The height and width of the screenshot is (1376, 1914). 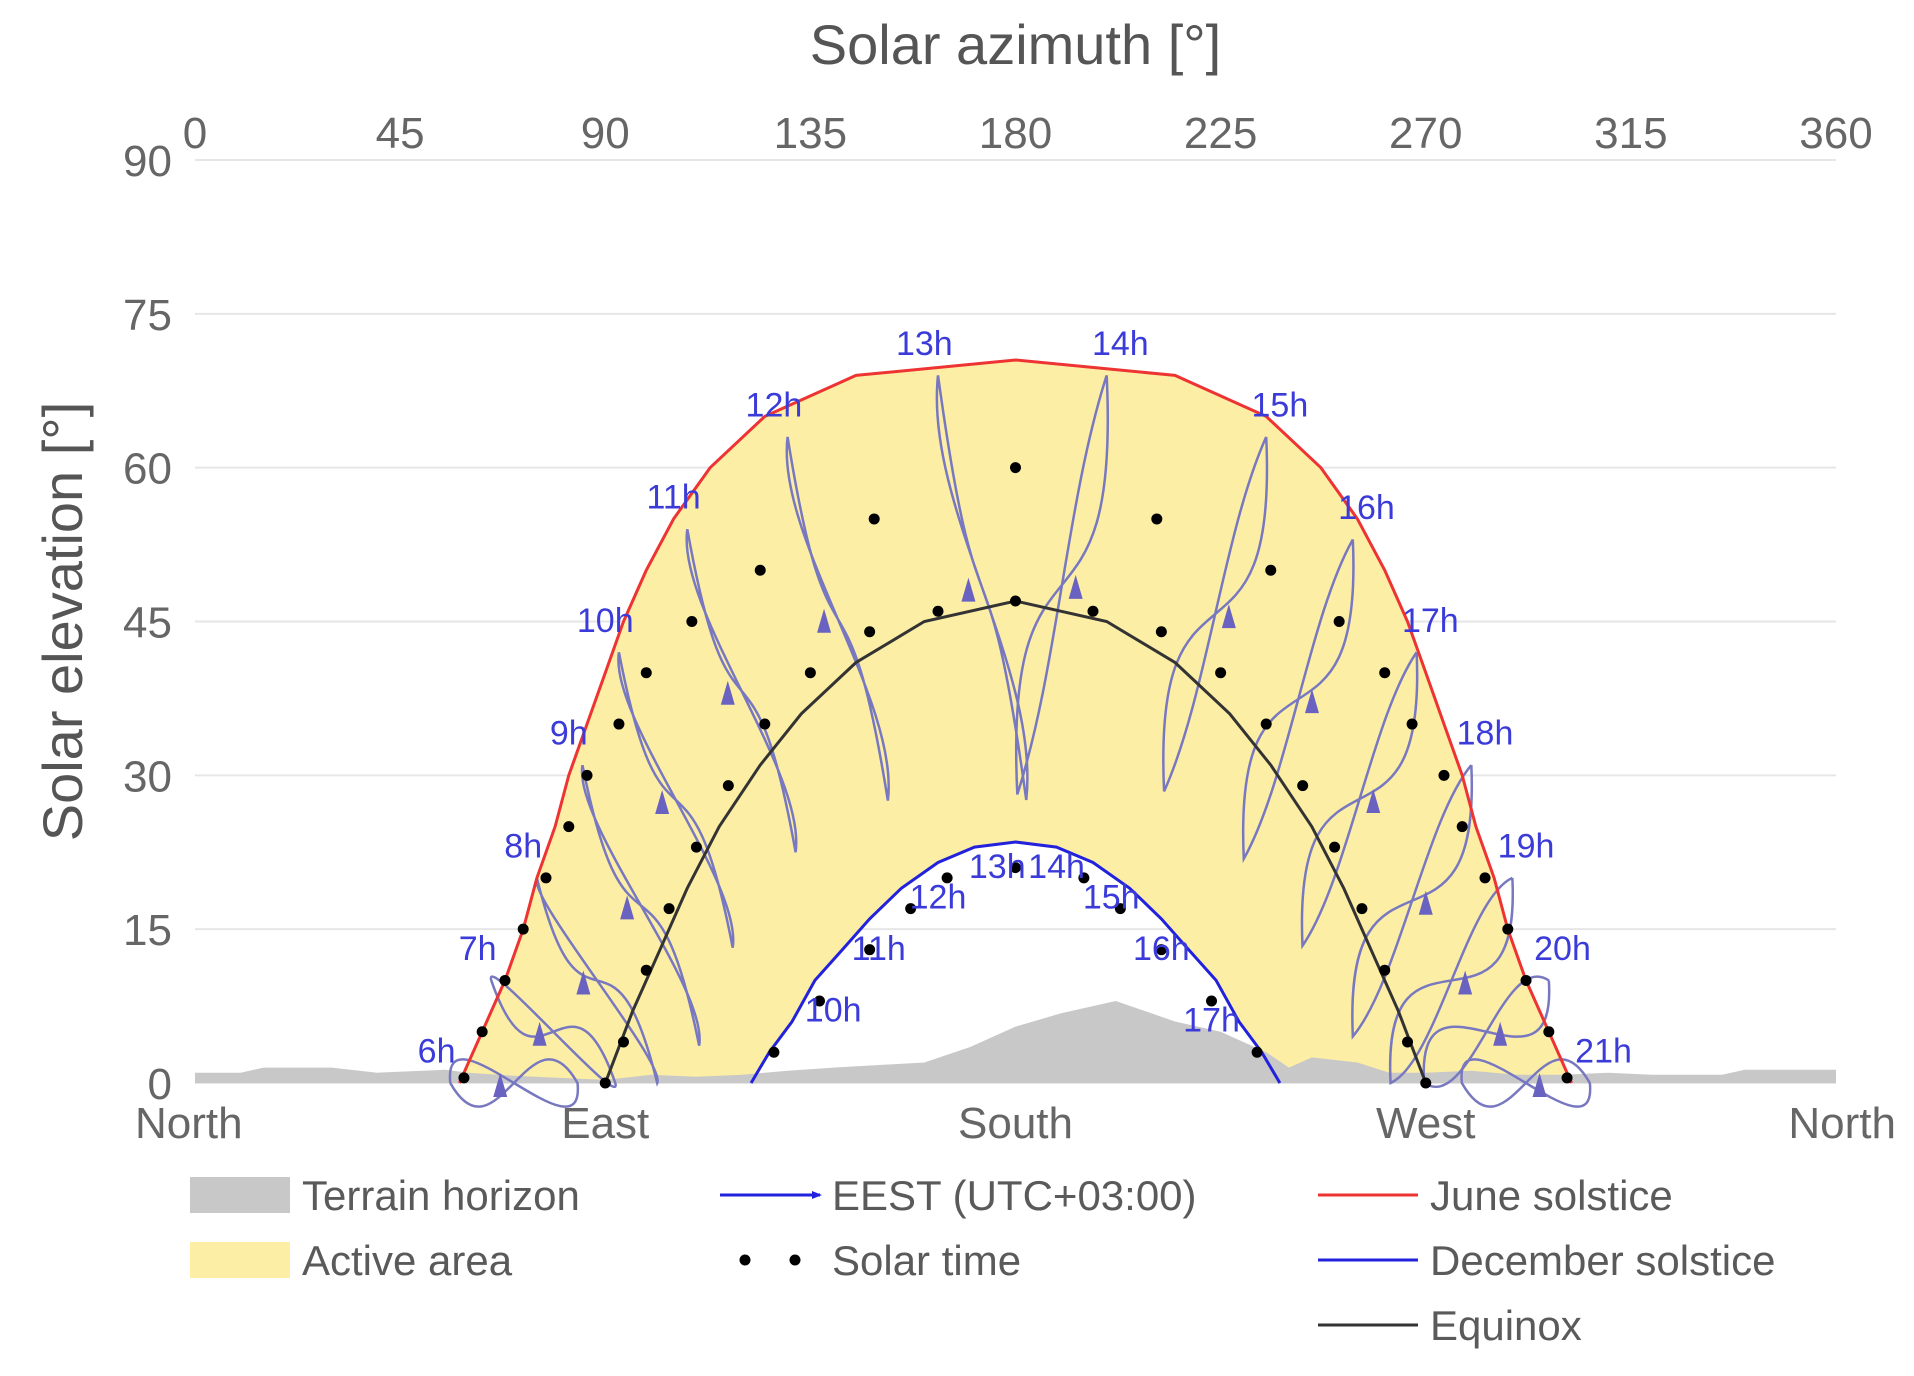 I want to click on legend-label: Equinox, so click(x=1506, y=1325).